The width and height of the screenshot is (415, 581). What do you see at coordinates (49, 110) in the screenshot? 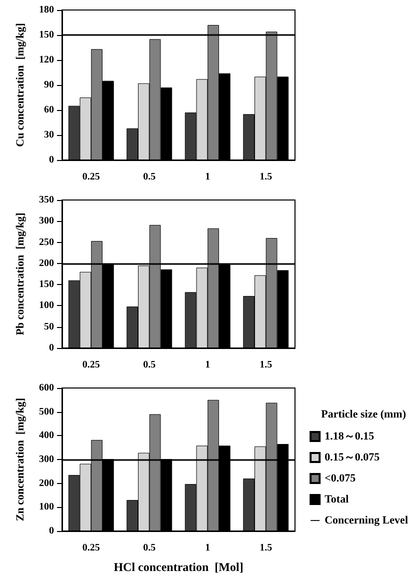
I see `y-tick-label: 60` at bounding box center [49, 110].